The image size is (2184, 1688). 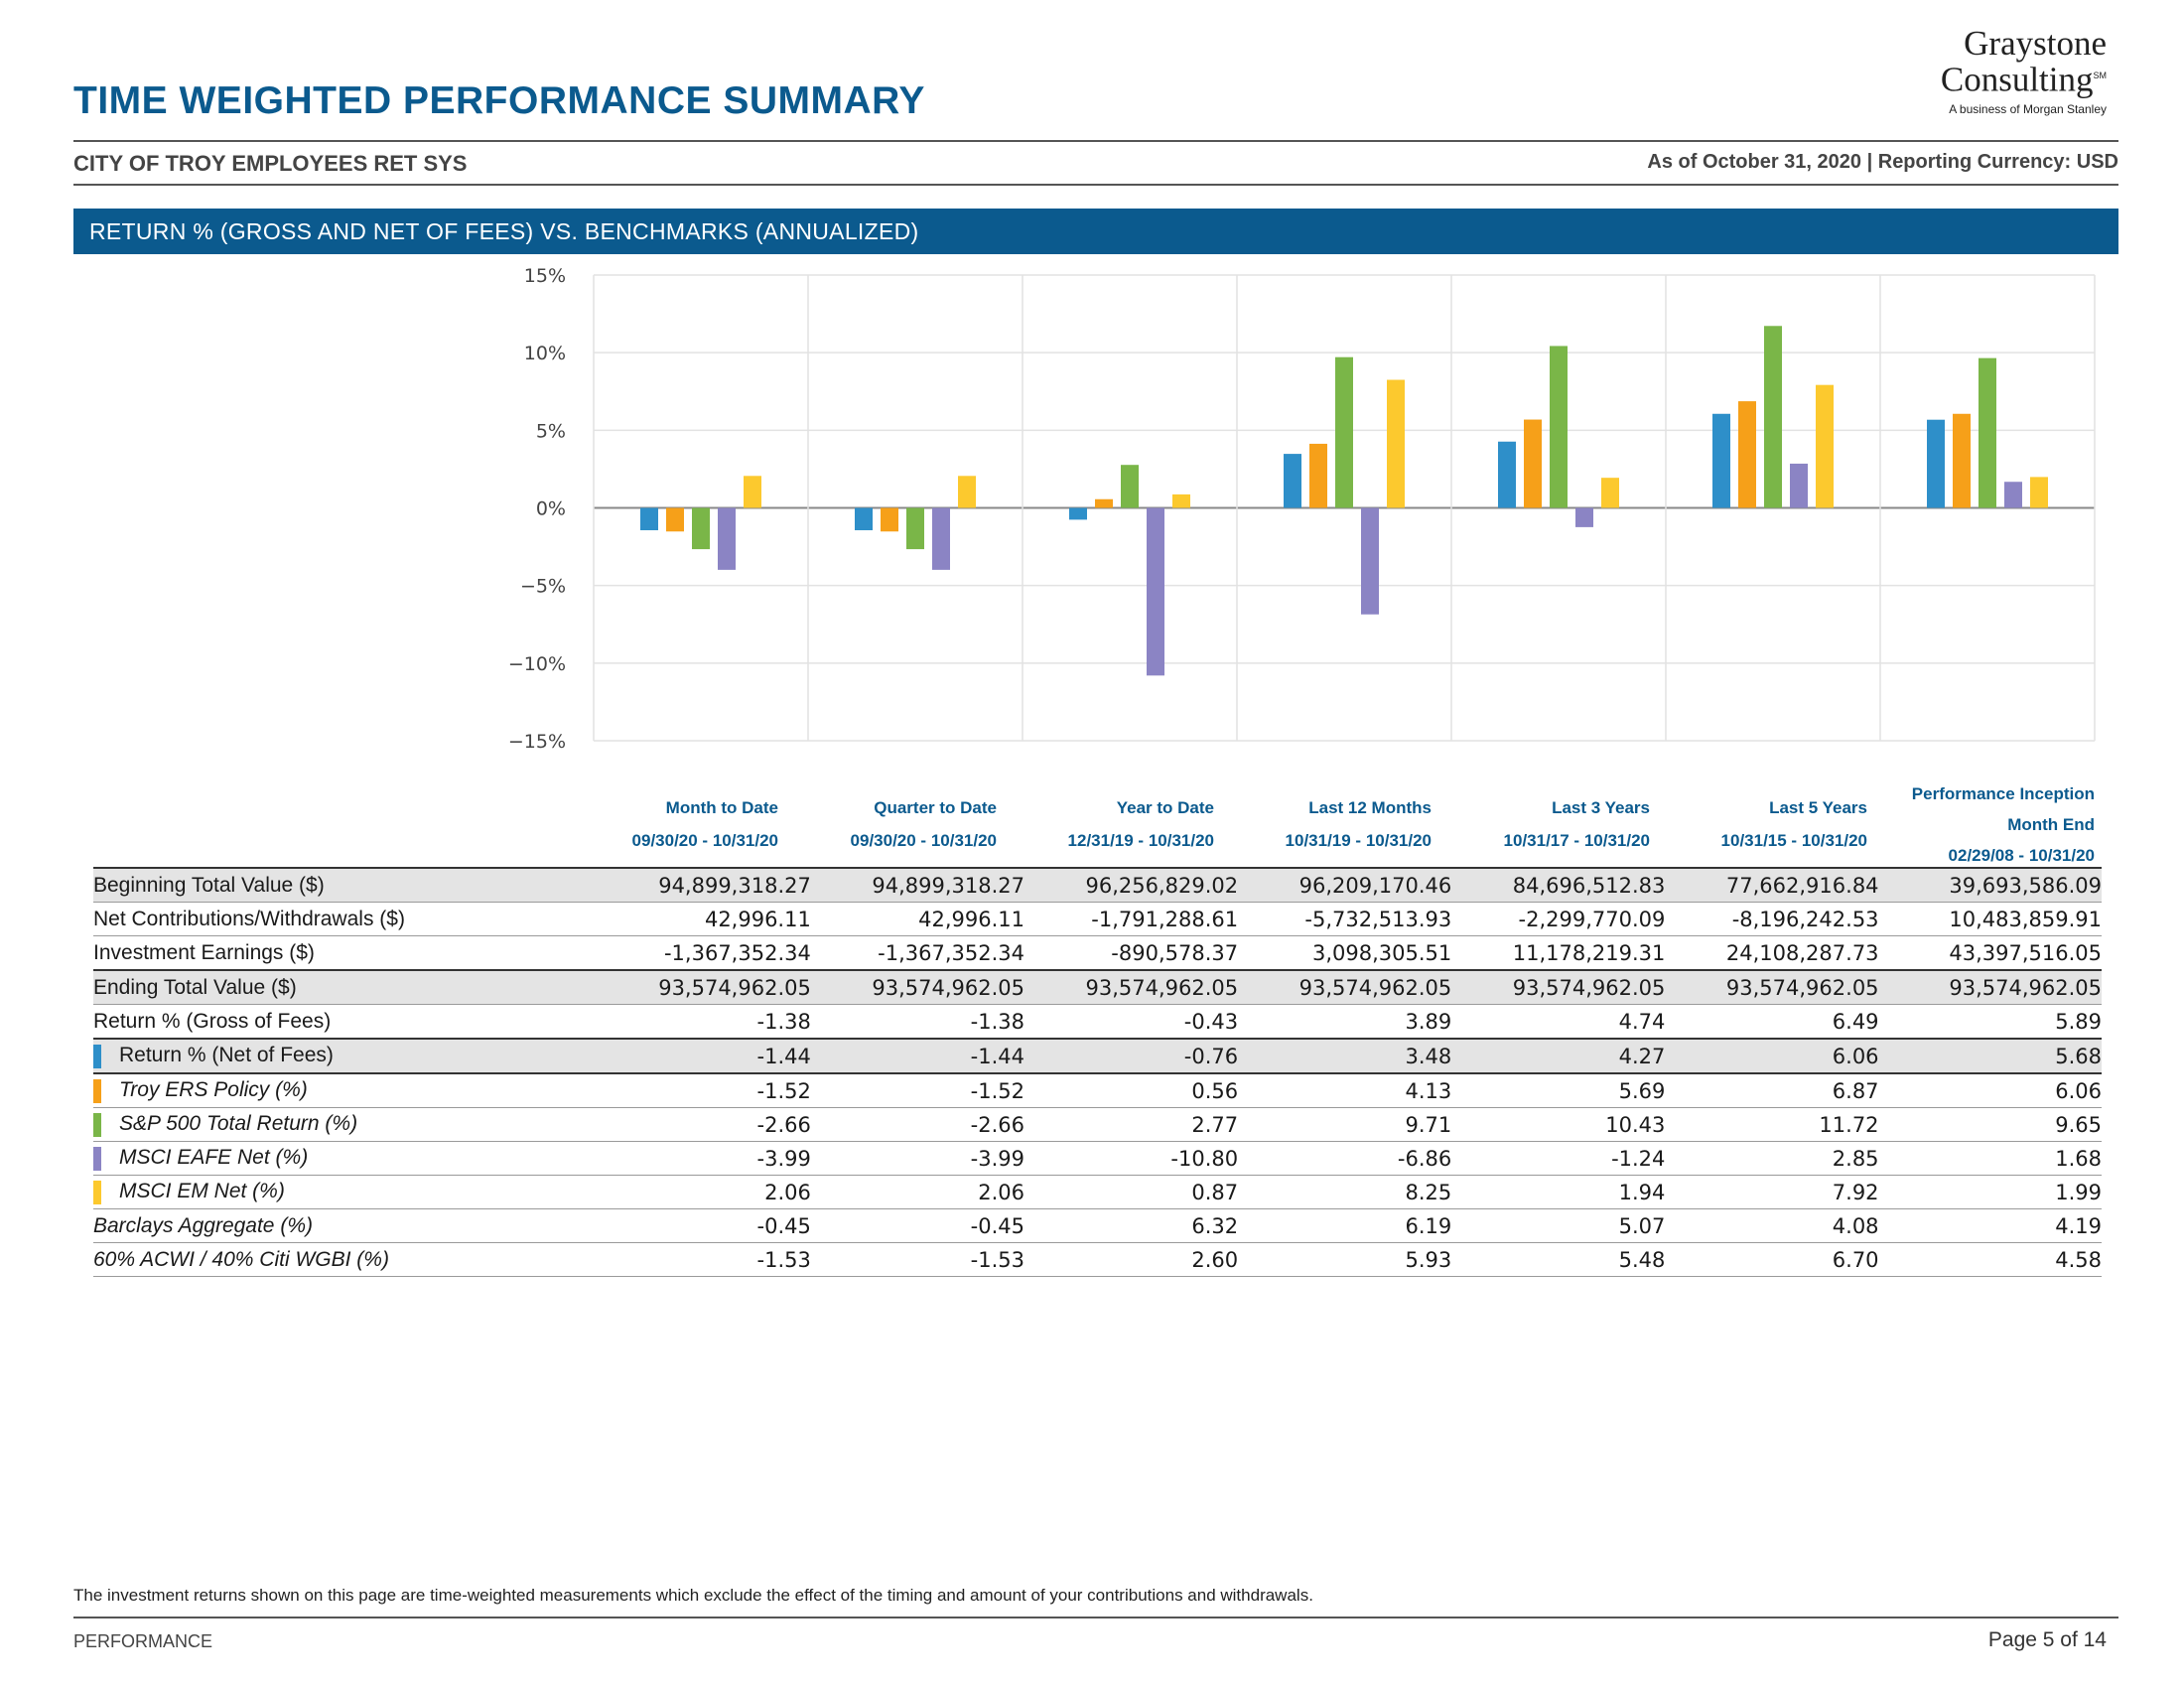 What do you see at coordinates (1818, 807) in the screenshot?
I see `column-header-line: Last 5 Years` at bounding box center [1818, 807].